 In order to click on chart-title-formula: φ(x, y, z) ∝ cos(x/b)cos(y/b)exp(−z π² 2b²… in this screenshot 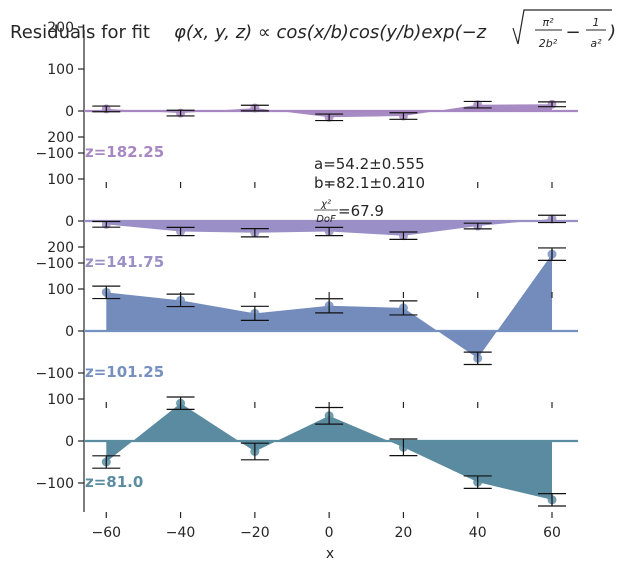, I will do `click(395, 29)`.